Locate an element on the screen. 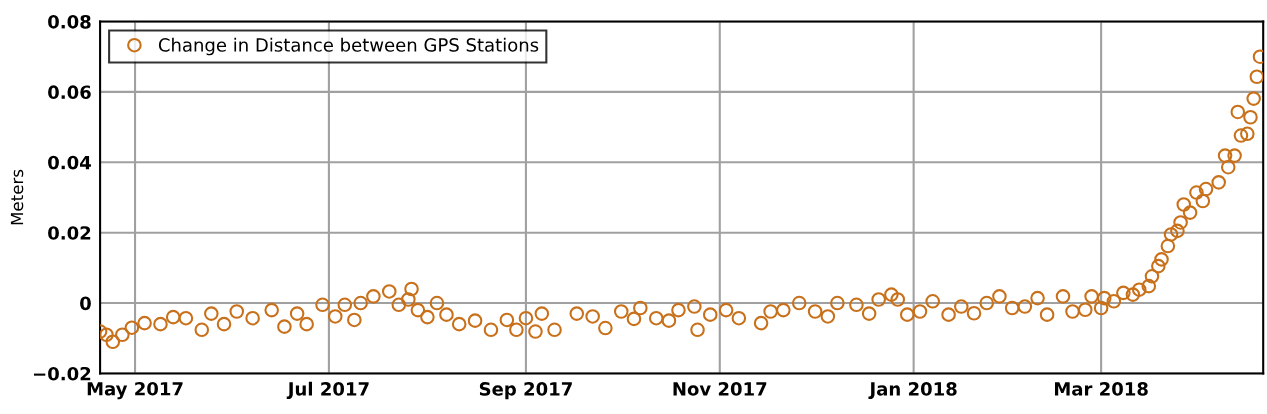  y-tick-label: 0.06 is located at coordinates (69, 92).